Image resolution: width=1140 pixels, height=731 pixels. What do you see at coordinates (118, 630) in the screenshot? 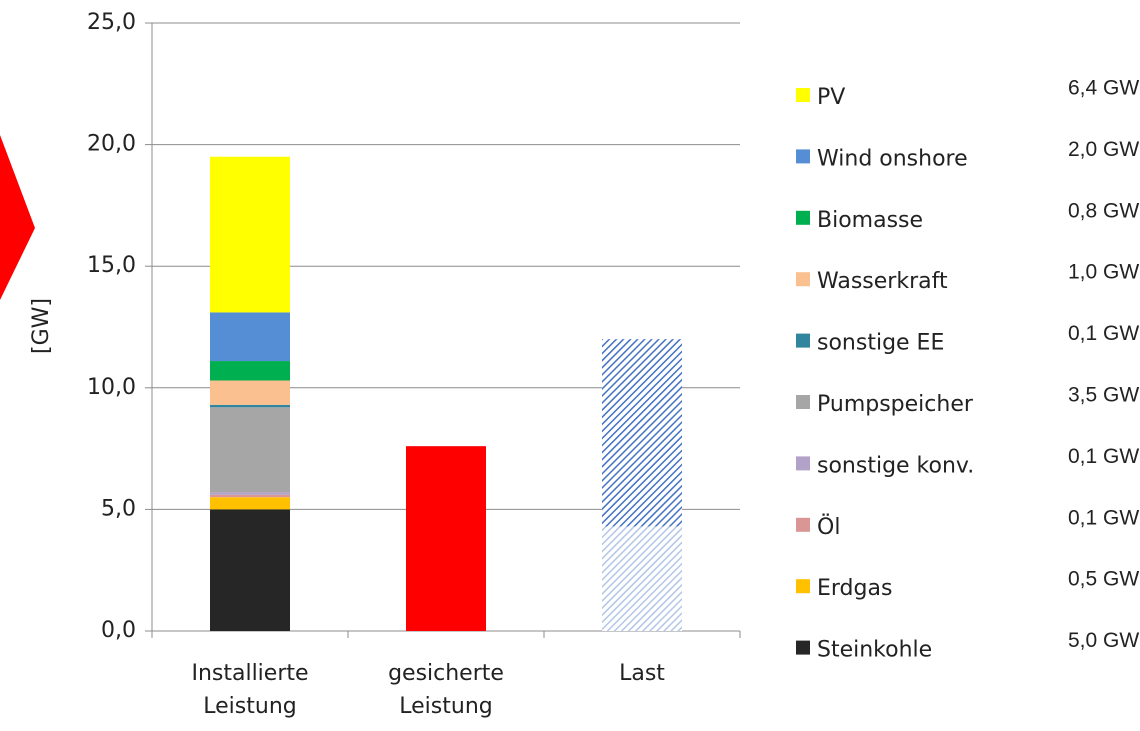
I see `y-tick-label: 0,0` at bounding box center [118, 630].